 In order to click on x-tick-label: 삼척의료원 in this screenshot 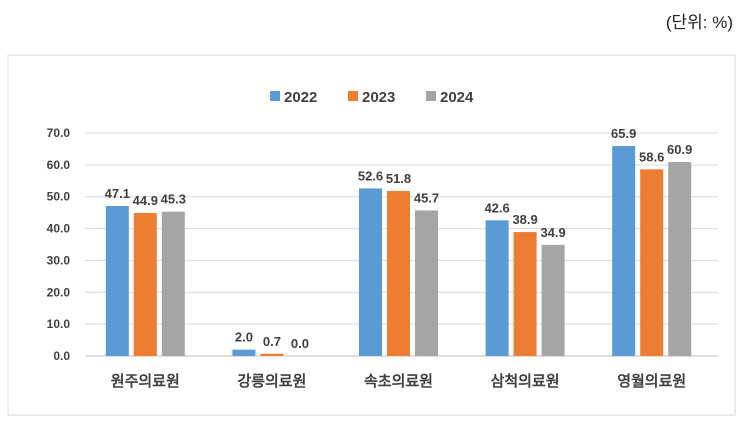, I will do `click(525, 381)`.